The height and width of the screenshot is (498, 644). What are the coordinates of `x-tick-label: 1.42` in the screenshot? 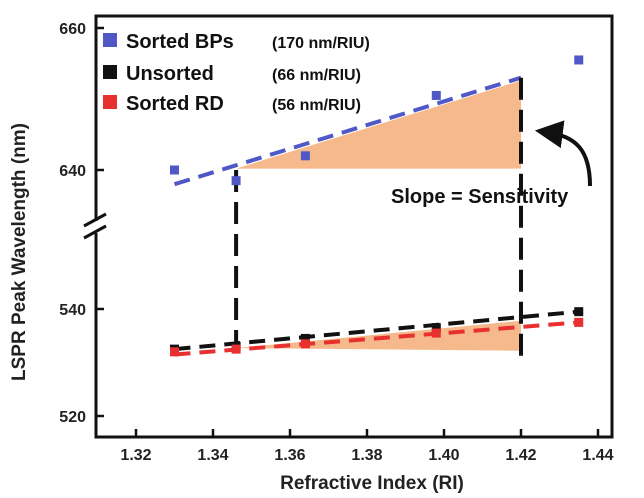 It's located at (520, 455).